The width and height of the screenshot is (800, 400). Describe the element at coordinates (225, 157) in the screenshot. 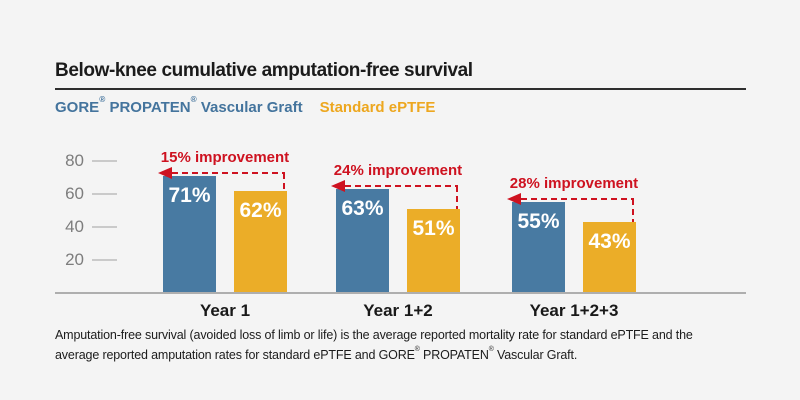

I see `improvement-label: 15% improvement` at that location.